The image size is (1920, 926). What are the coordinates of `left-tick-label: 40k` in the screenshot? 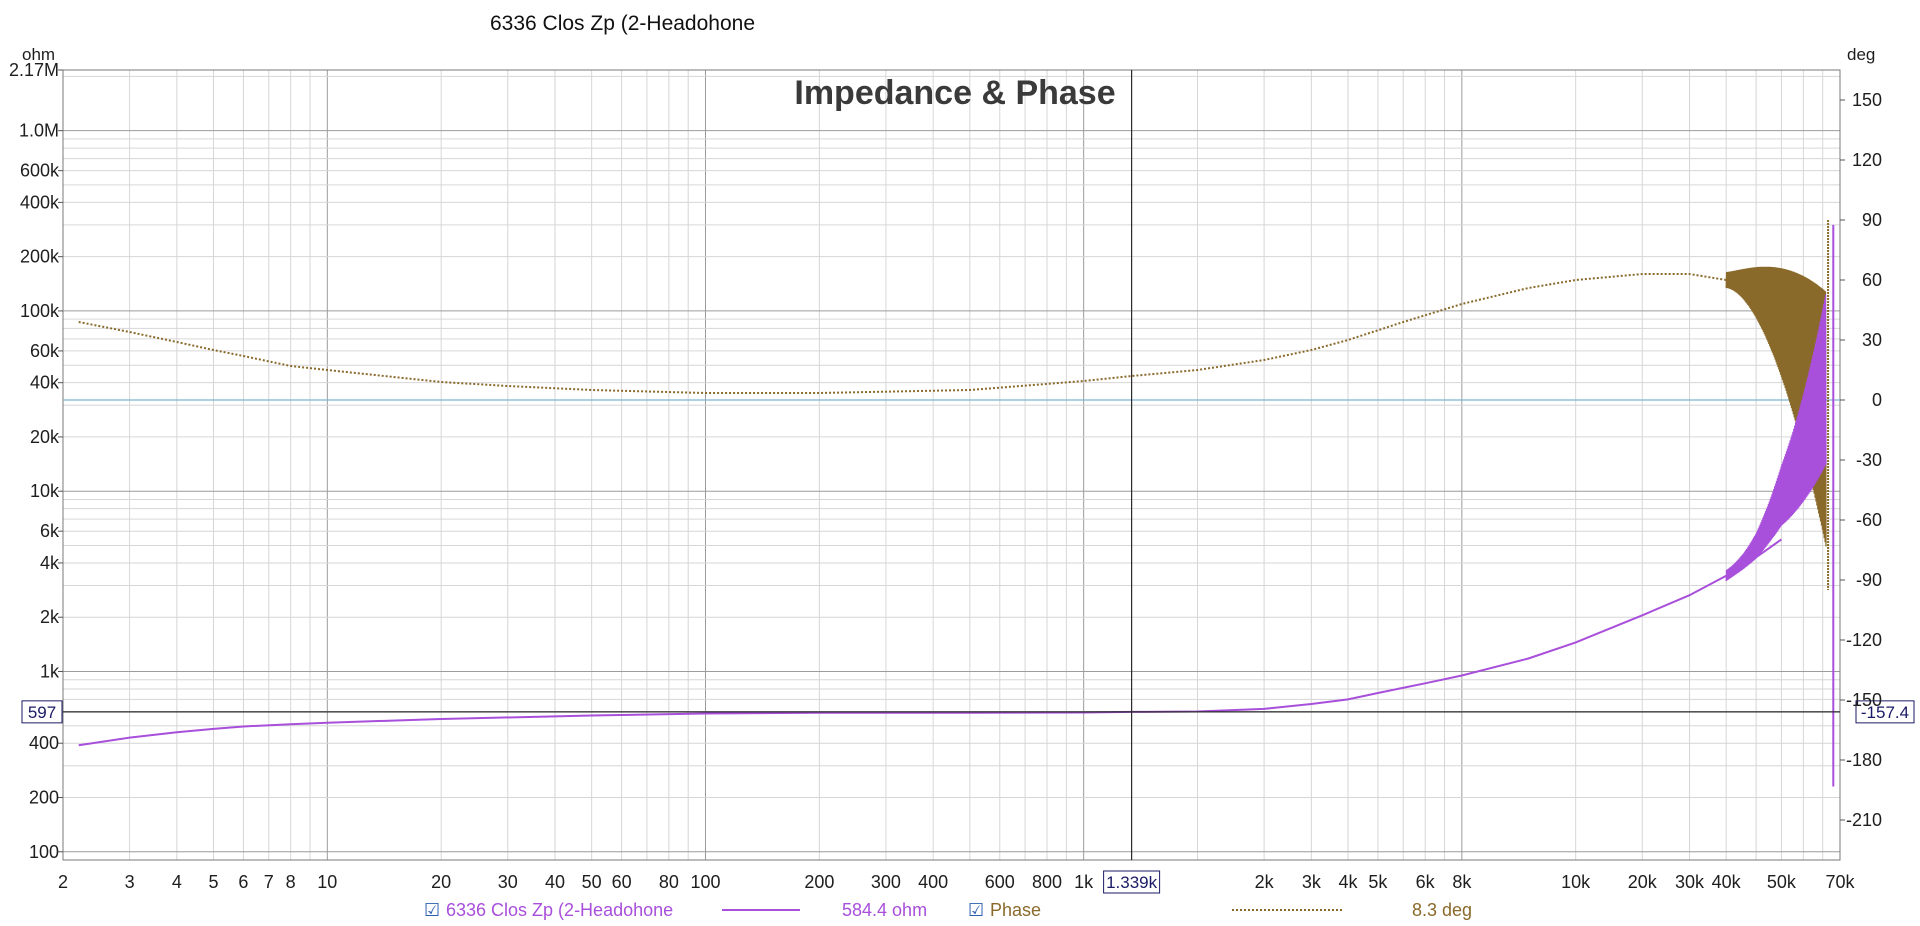 It's located at (45, 383).